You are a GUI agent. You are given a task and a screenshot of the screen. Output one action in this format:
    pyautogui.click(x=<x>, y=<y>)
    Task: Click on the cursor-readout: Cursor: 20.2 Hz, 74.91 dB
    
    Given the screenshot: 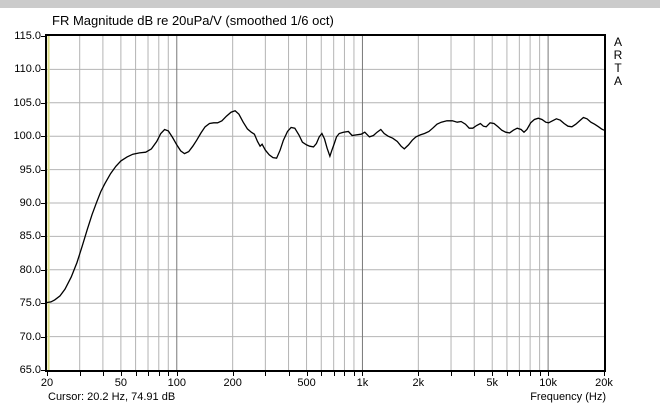 What is the action you would take?
    pyautogui.click(x=112, y=397)
    